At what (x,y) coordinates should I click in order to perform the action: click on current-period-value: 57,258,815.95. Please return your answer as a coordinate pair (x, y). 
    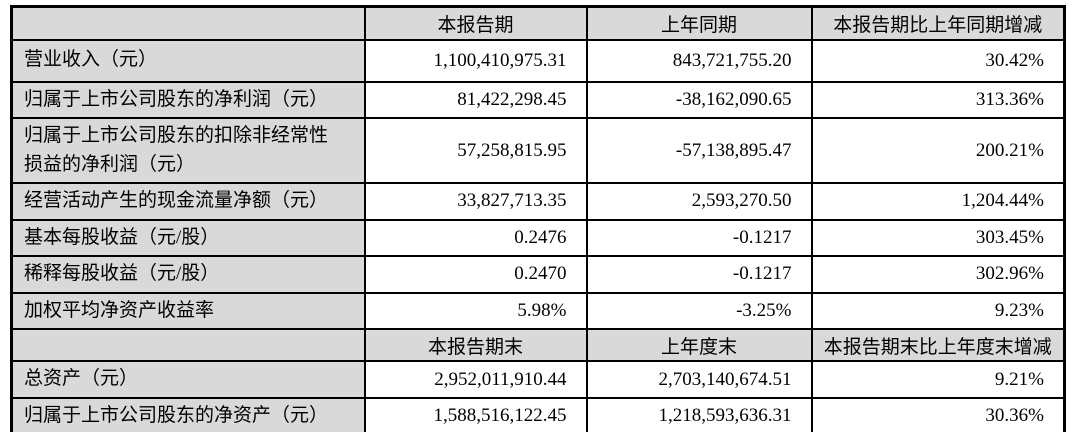
    Looking at the image, I should click on (475, 150).